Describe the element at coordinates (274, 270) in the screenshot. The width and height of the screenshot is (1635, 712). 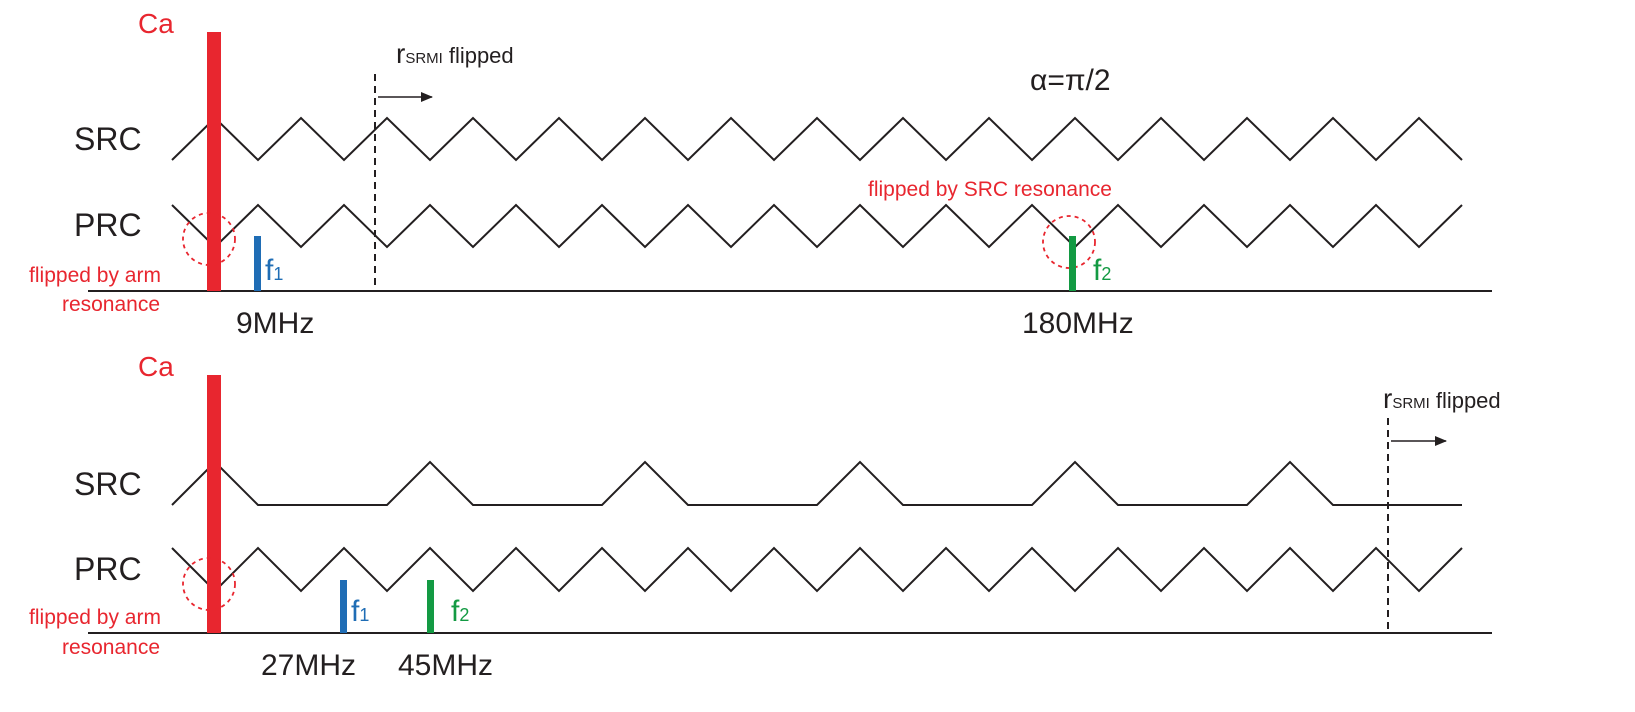
I see `top-f1-label: f1` at that location.